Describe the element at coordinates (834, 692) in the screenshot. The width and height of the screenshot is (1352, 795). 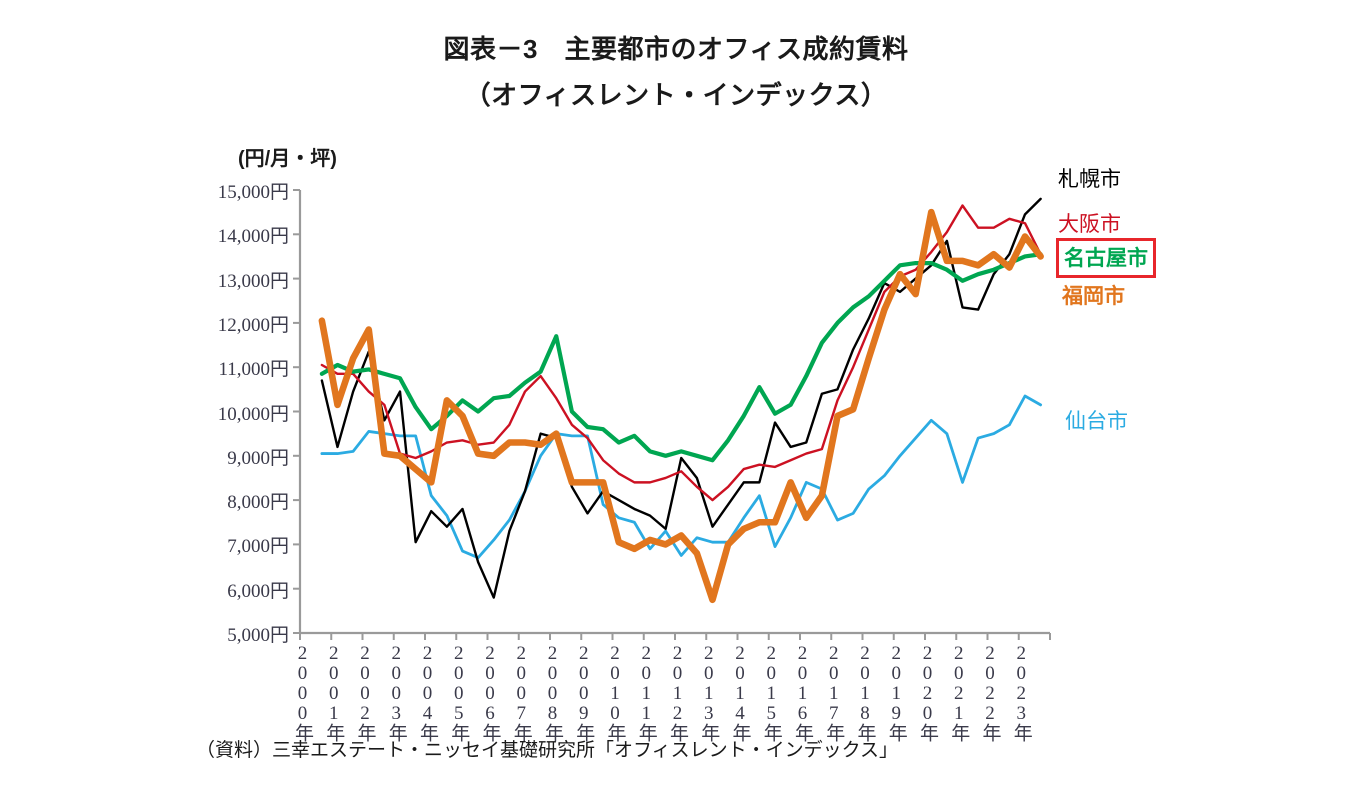
I see `x-axis-tick-label: 2017年` at that location.